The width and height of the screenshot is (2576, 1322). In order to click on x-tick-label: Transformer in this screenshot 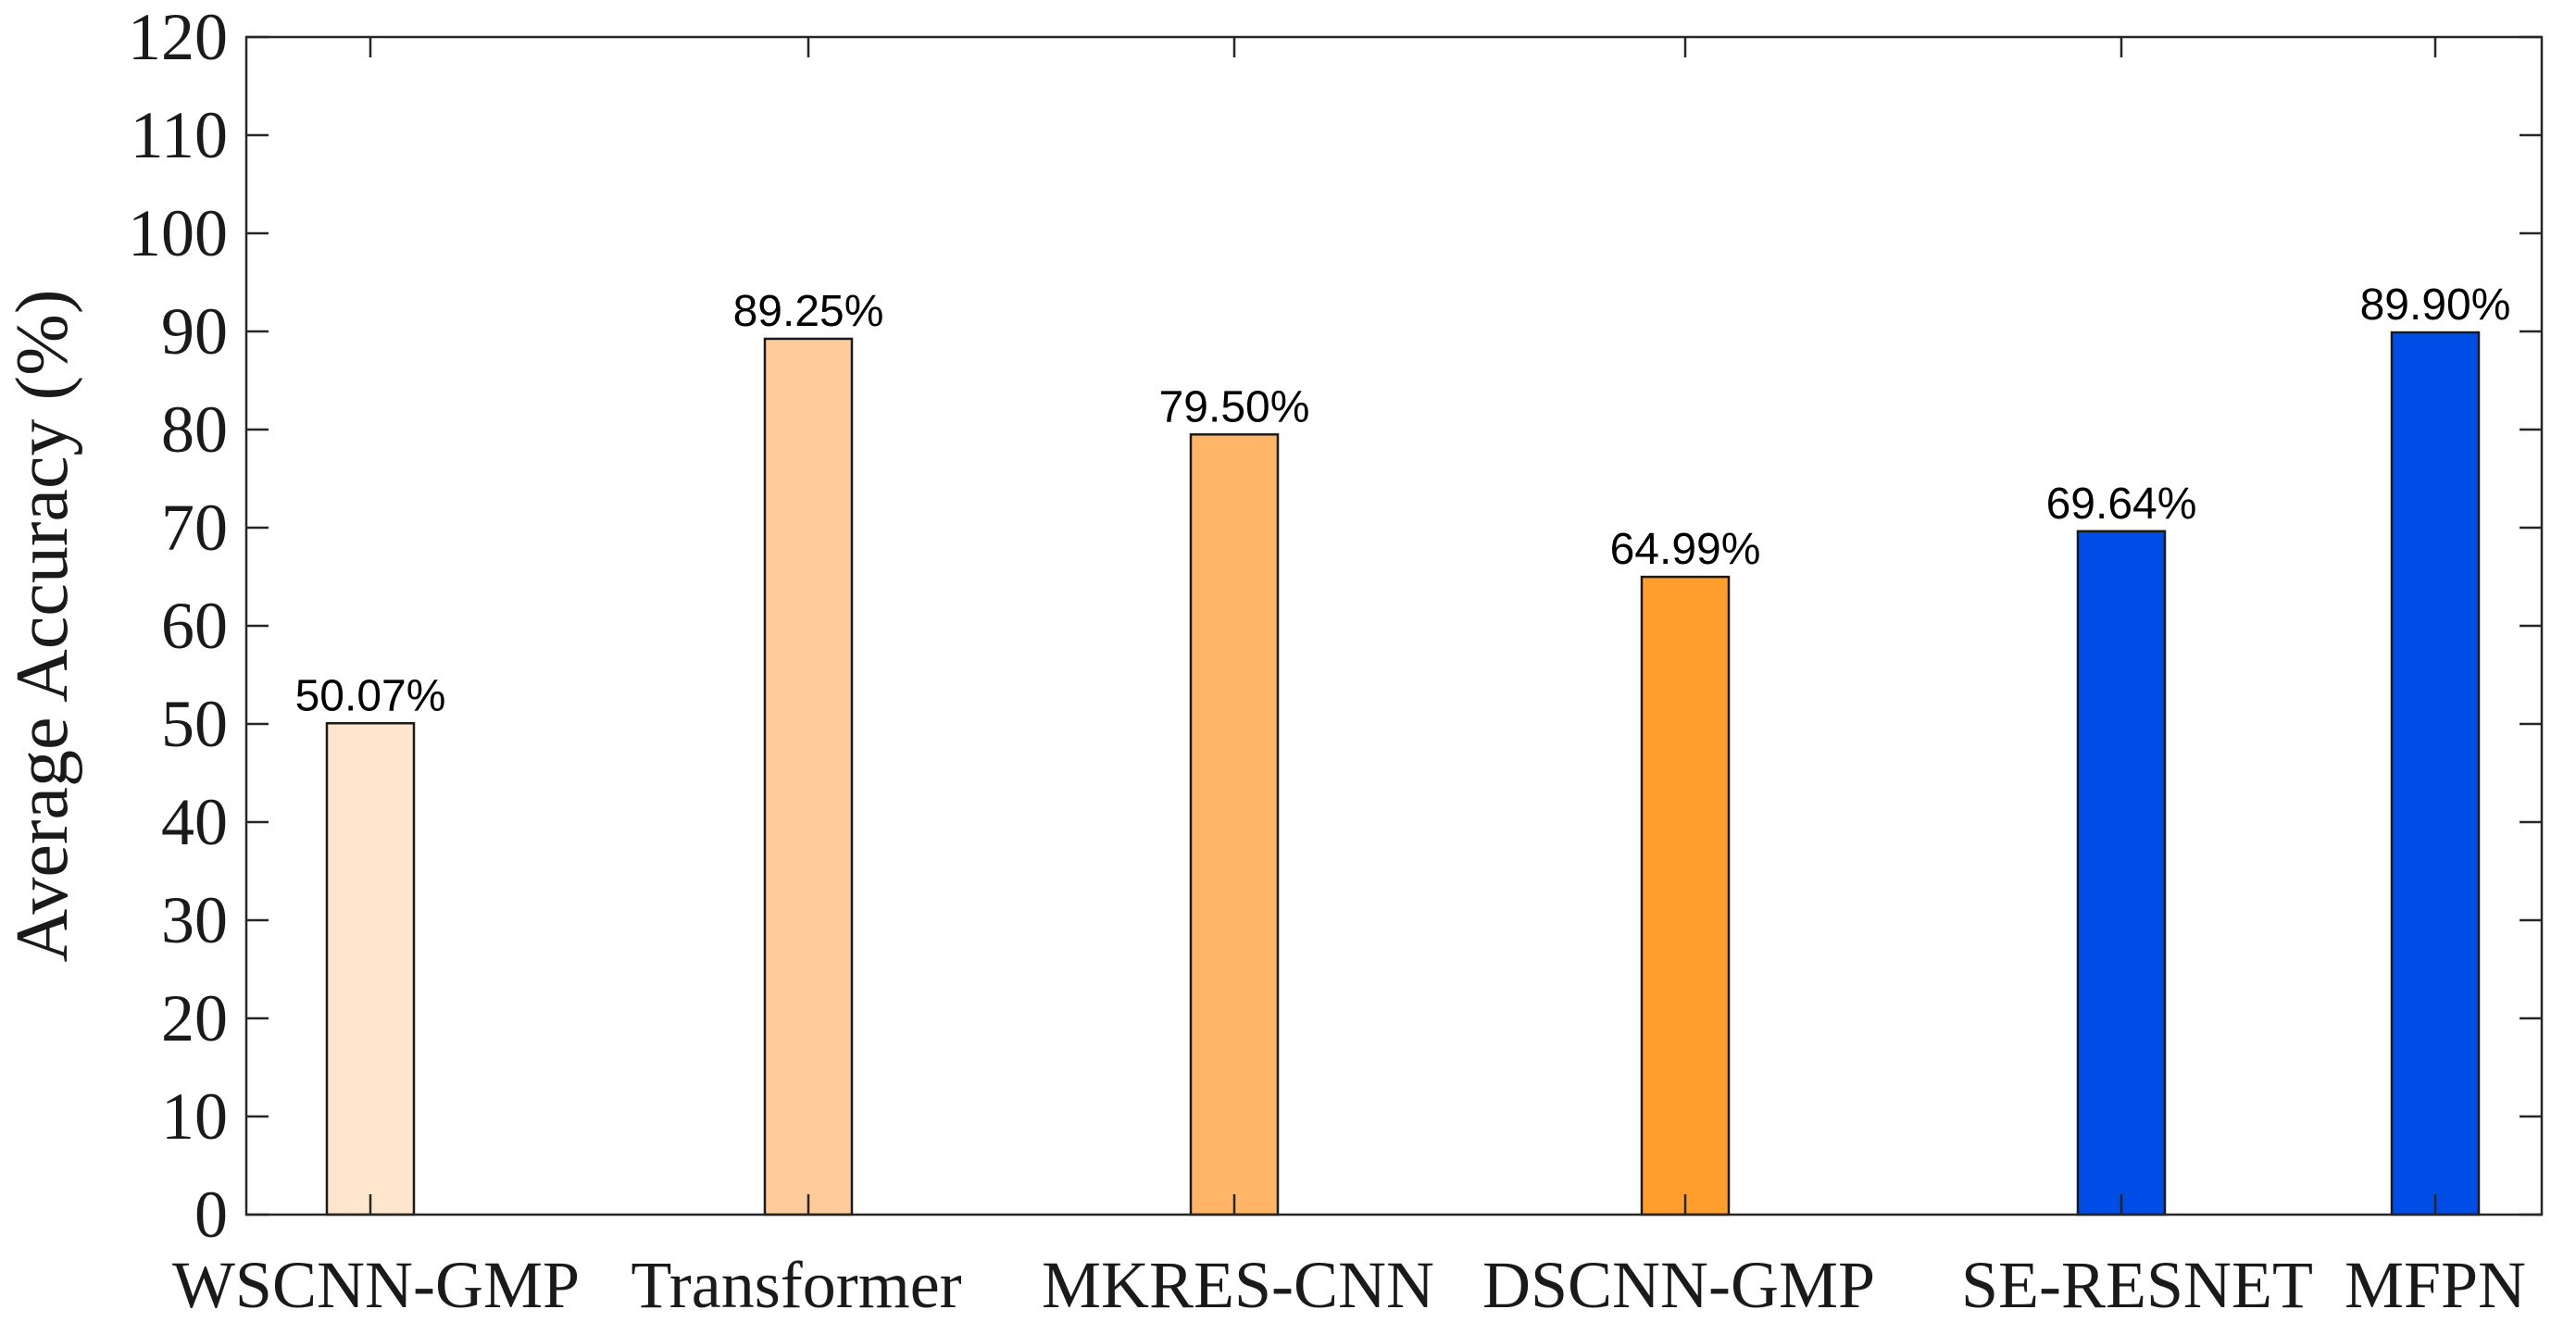, I will do `click(796, 1285)`.